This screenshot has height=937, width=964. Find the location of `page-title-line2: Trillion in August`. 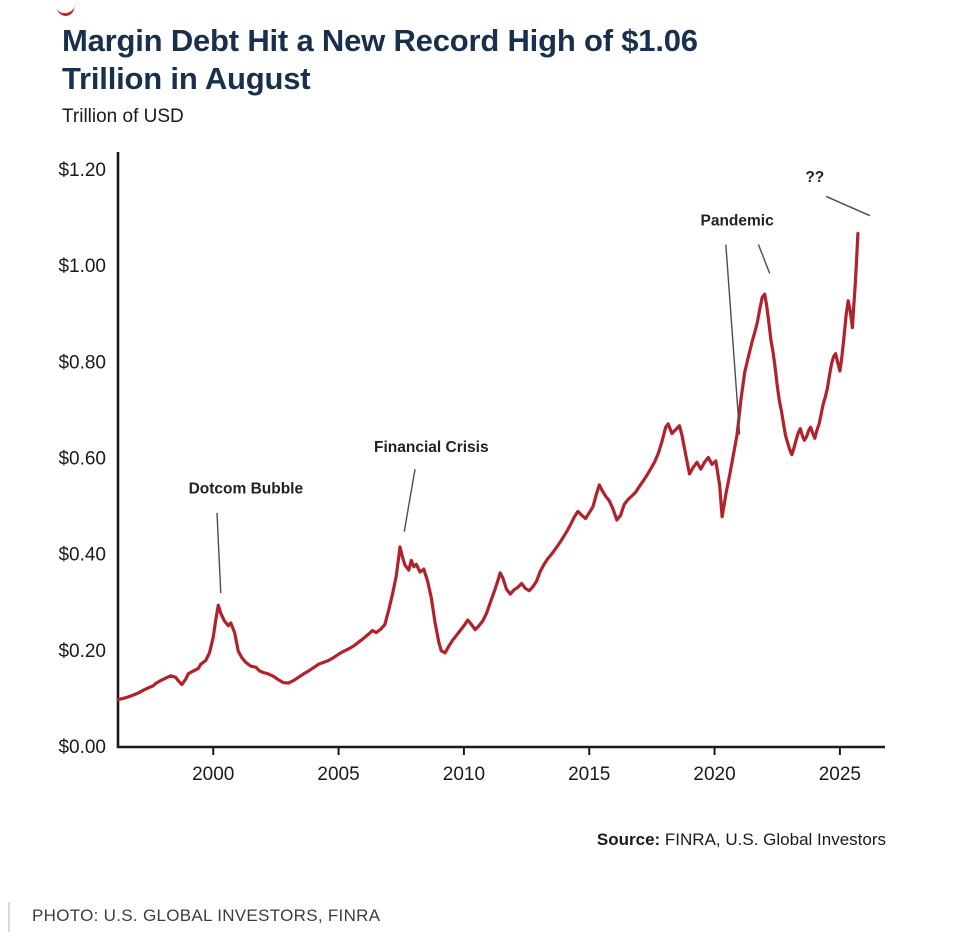

page-title-line2: Trillion in August is located at coordinates (186, 78).